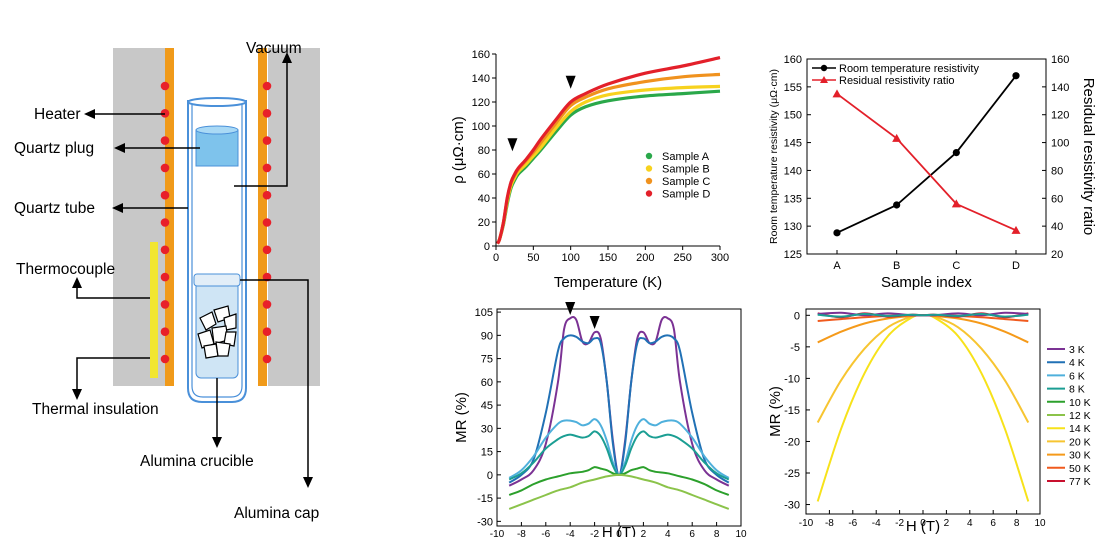  What do you see at coordinates (686, 195) in the screenshot?
I see `legend-label: Sample D` at bounding box center [686, 195].